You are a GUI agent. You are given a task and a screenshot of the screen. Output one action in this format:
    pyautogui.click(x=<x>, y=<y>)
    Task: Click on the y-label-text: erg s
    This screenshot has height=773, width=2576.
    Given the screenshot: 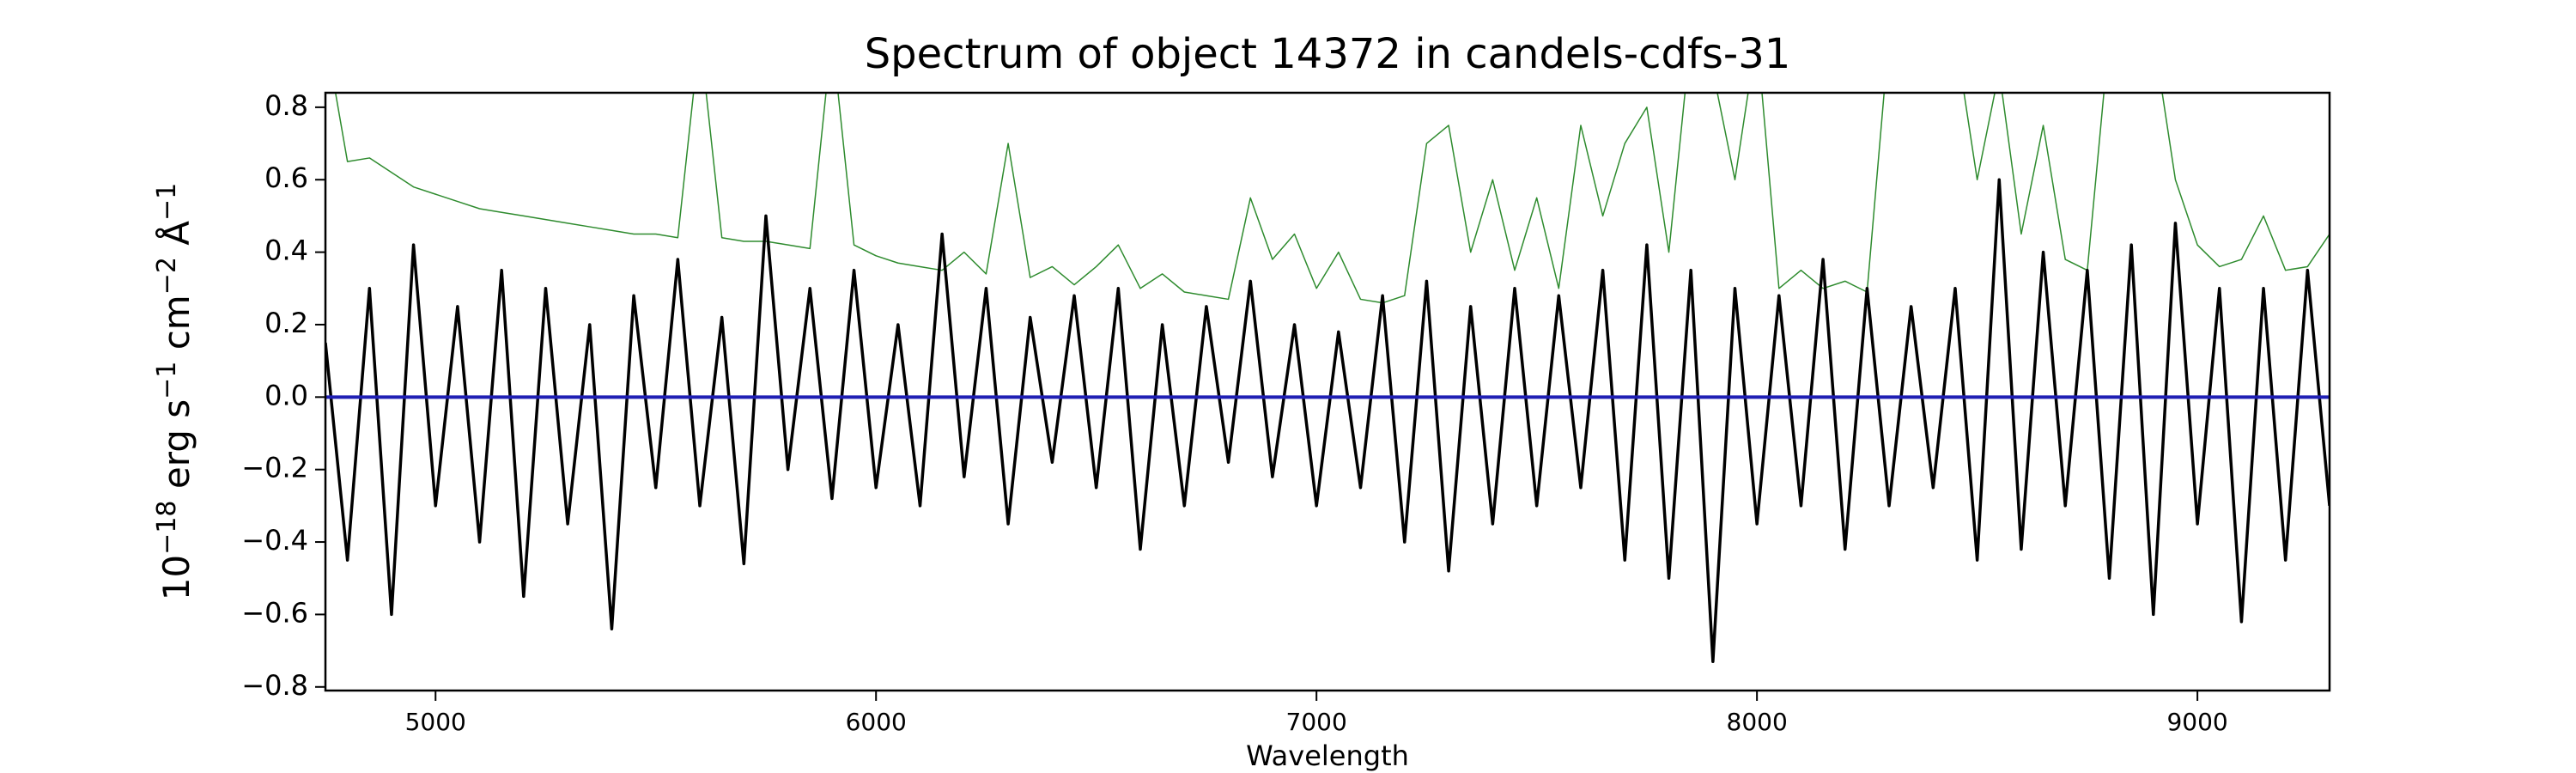 What is the action you would take?
    pyautogui.click(x=176, y=450)
    